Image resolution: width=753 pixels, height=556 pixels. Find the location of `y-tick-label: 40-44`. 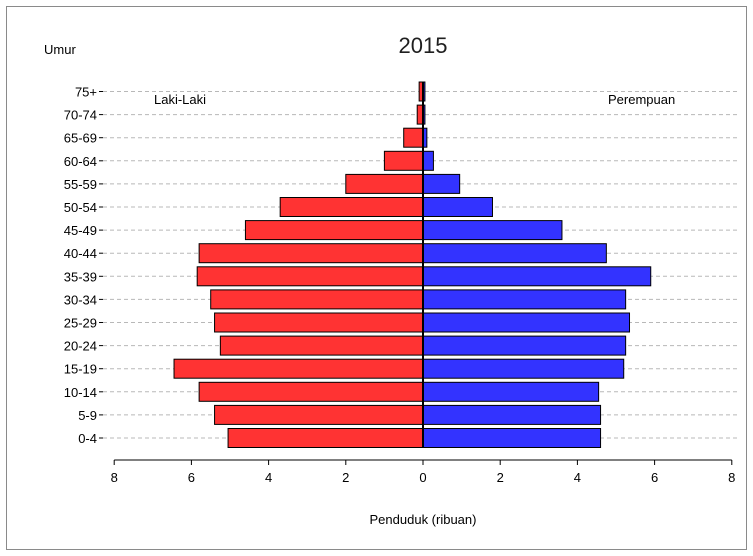

y-tick-label: 40-44 is located at coordinates (80, 253).